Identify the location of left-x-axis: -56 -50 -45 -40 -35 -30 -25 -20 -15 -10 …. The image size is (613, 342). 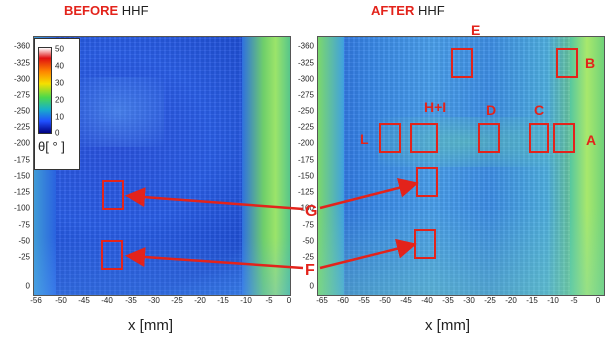
(150, 302).